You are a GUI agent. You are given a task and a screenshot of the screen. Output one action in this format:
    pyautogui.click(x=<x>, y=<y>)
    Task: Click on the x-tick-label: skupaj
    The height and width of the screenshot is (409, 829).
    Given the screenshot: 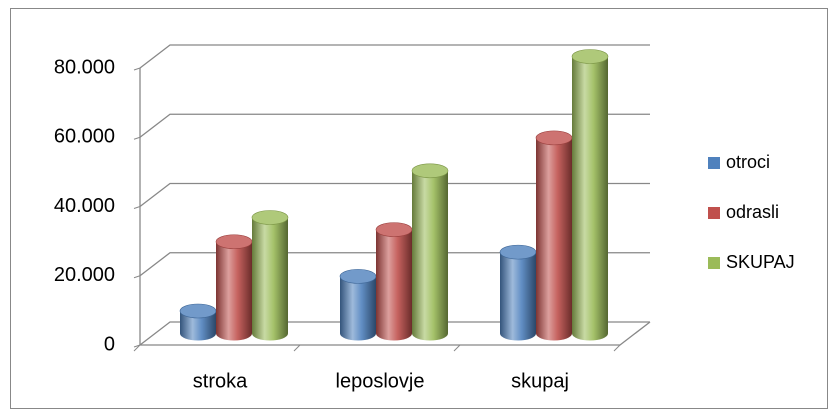 What is the action you would take?
    pyautogui.click(x=540, y=381)
    